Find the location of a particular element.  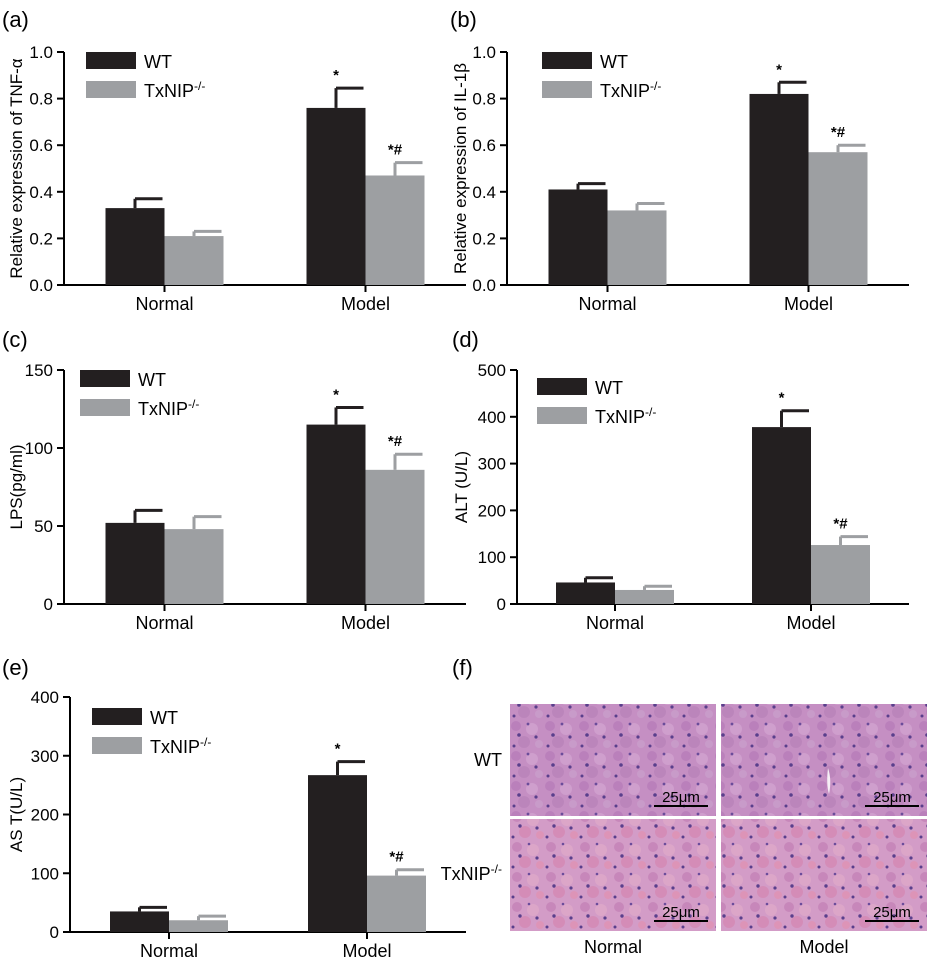

histology-image-txnip-model is located at coordinates (824, 875).